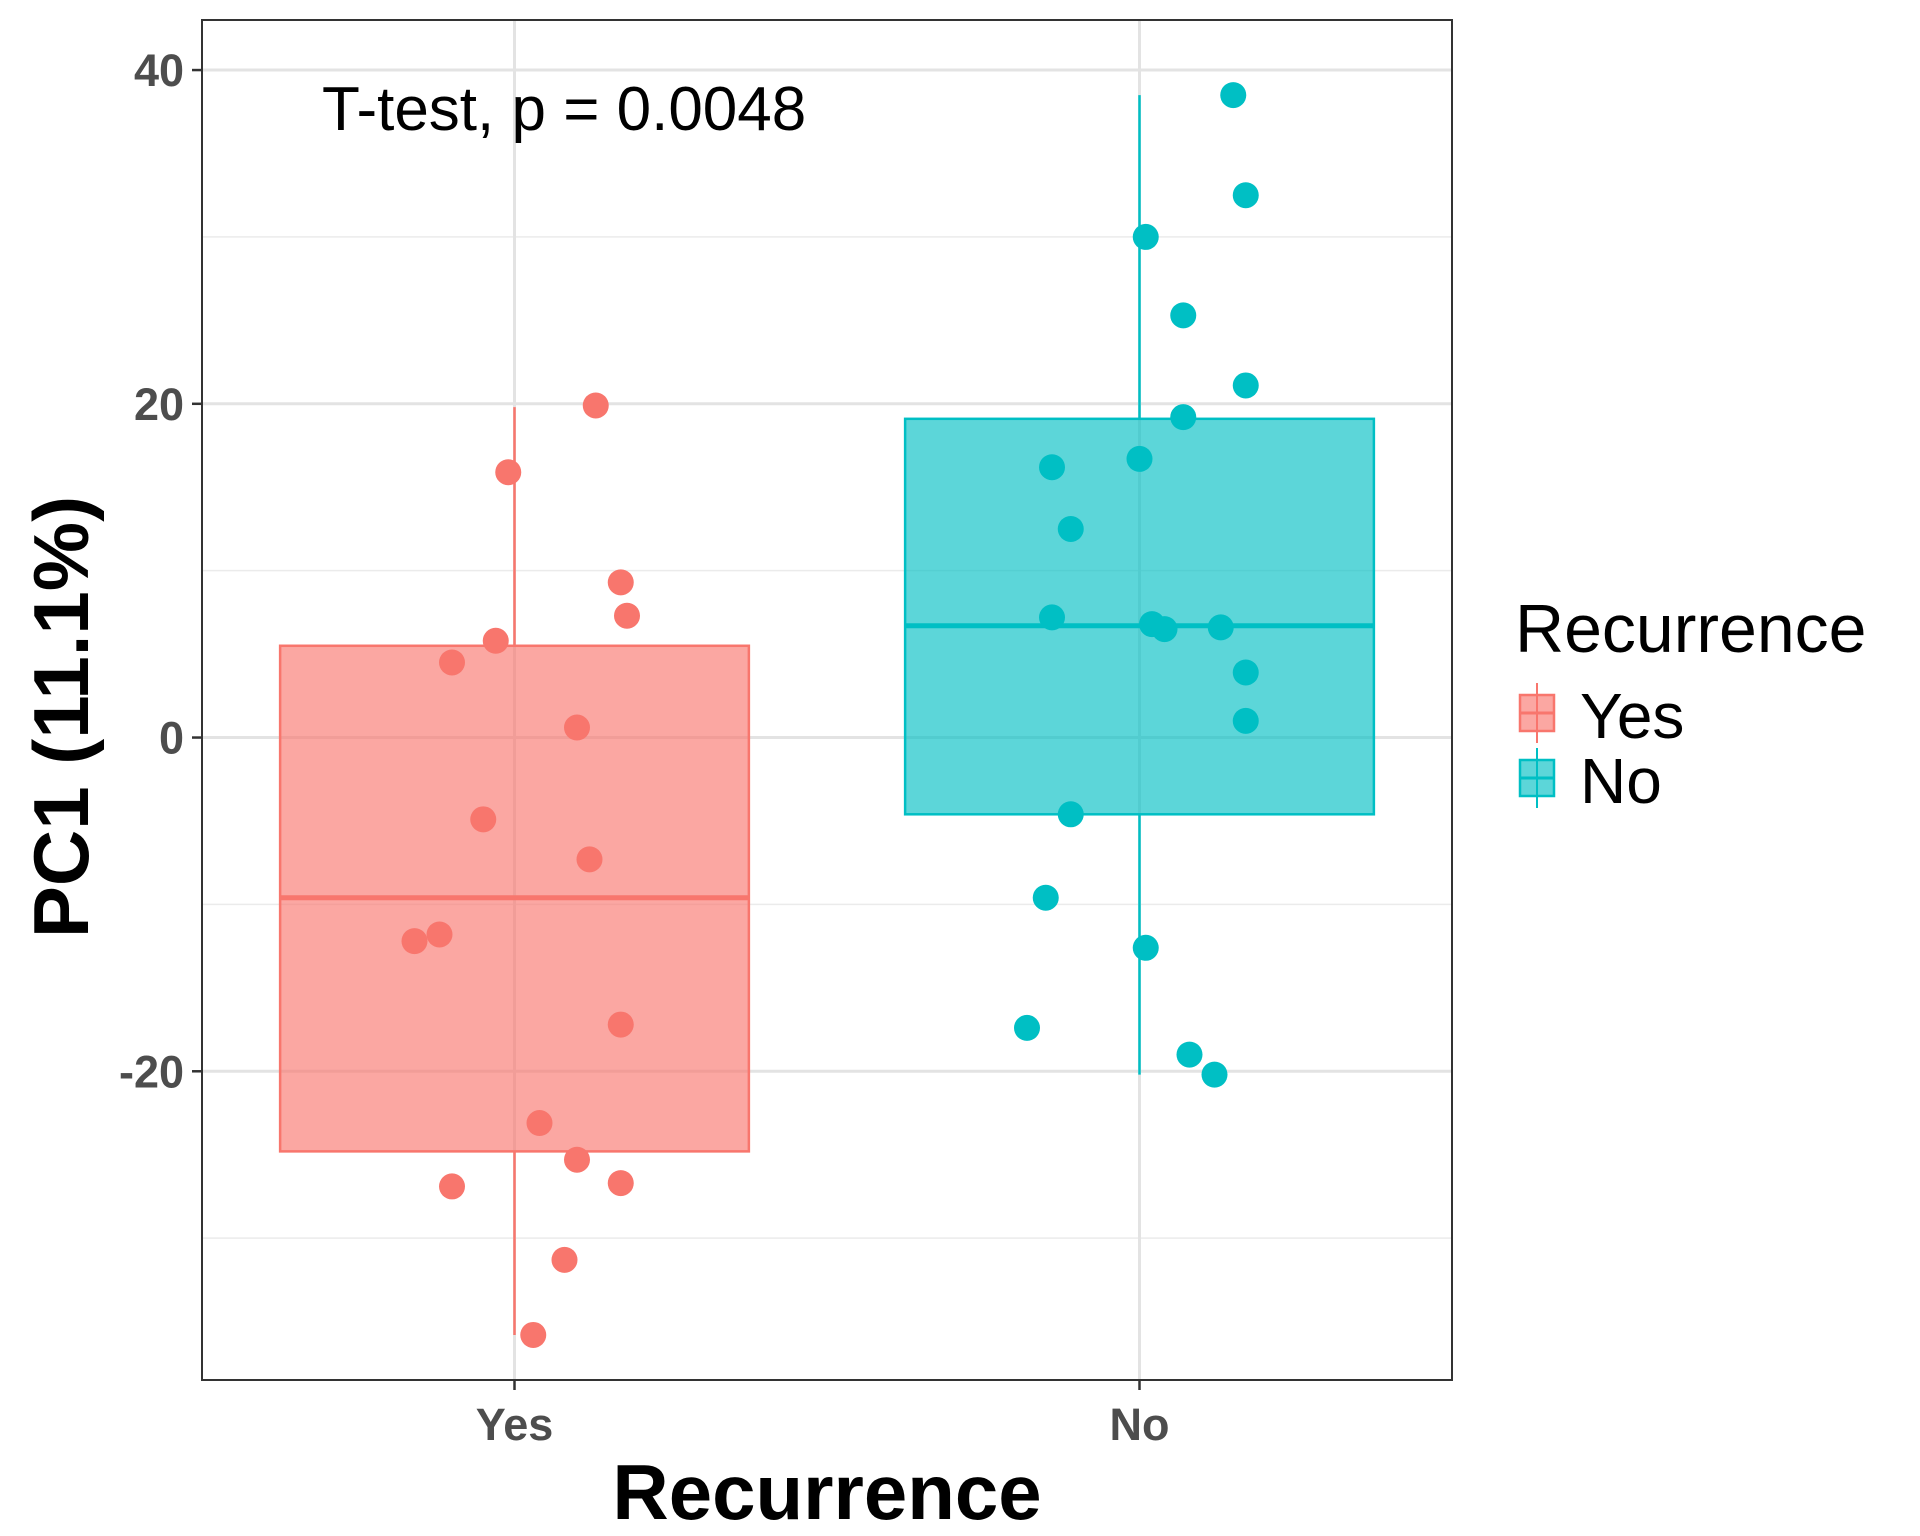 This screenshot has width=1920, height=1536. Describe the element at coordinates (564, 109) in the screenshot. I see `ttest-annotation: T-test, p = 0.0048` at that location.